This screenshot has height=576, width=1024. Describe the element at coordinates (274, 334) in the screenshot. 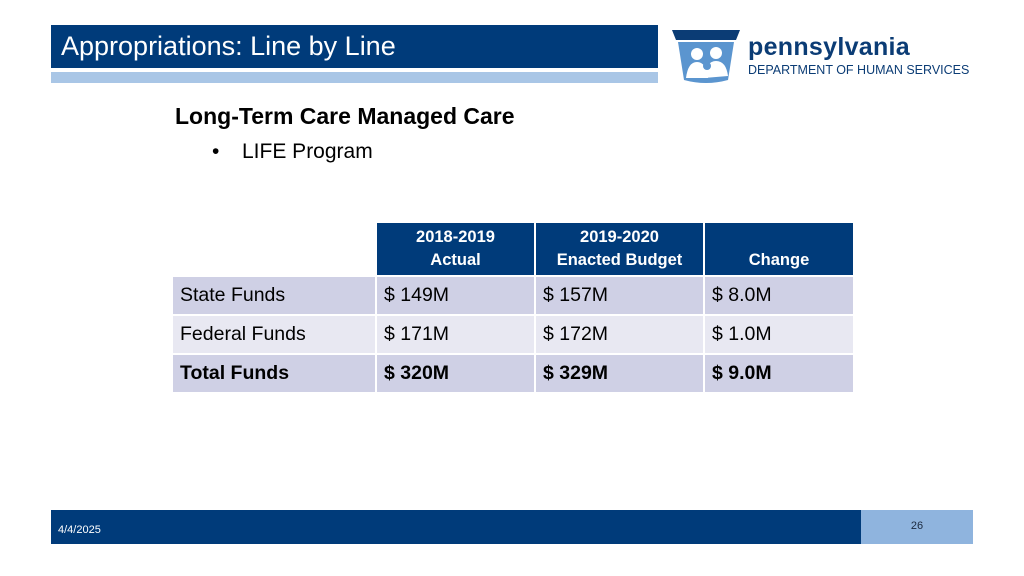

I see `row-label: Federal Funds` at that location.